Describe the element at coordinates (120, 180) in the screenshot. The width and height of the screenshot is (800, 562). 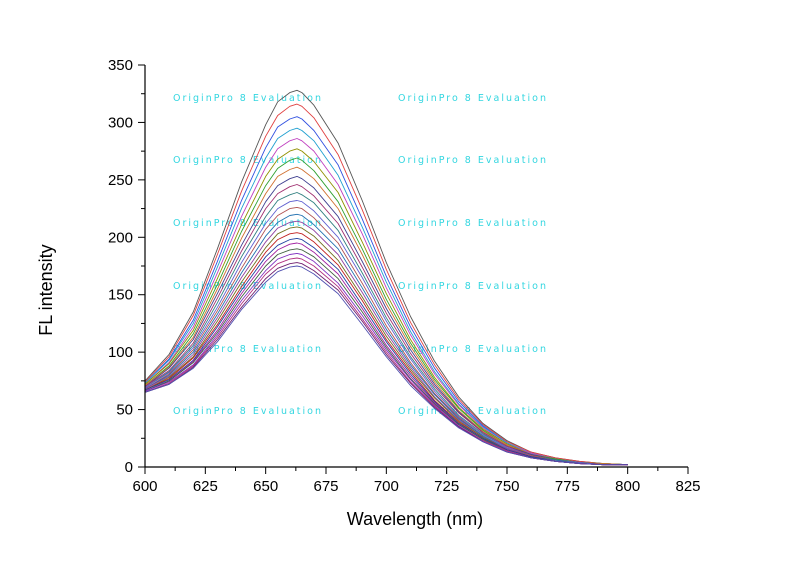
I see `y-tick-label: 250` at that location.